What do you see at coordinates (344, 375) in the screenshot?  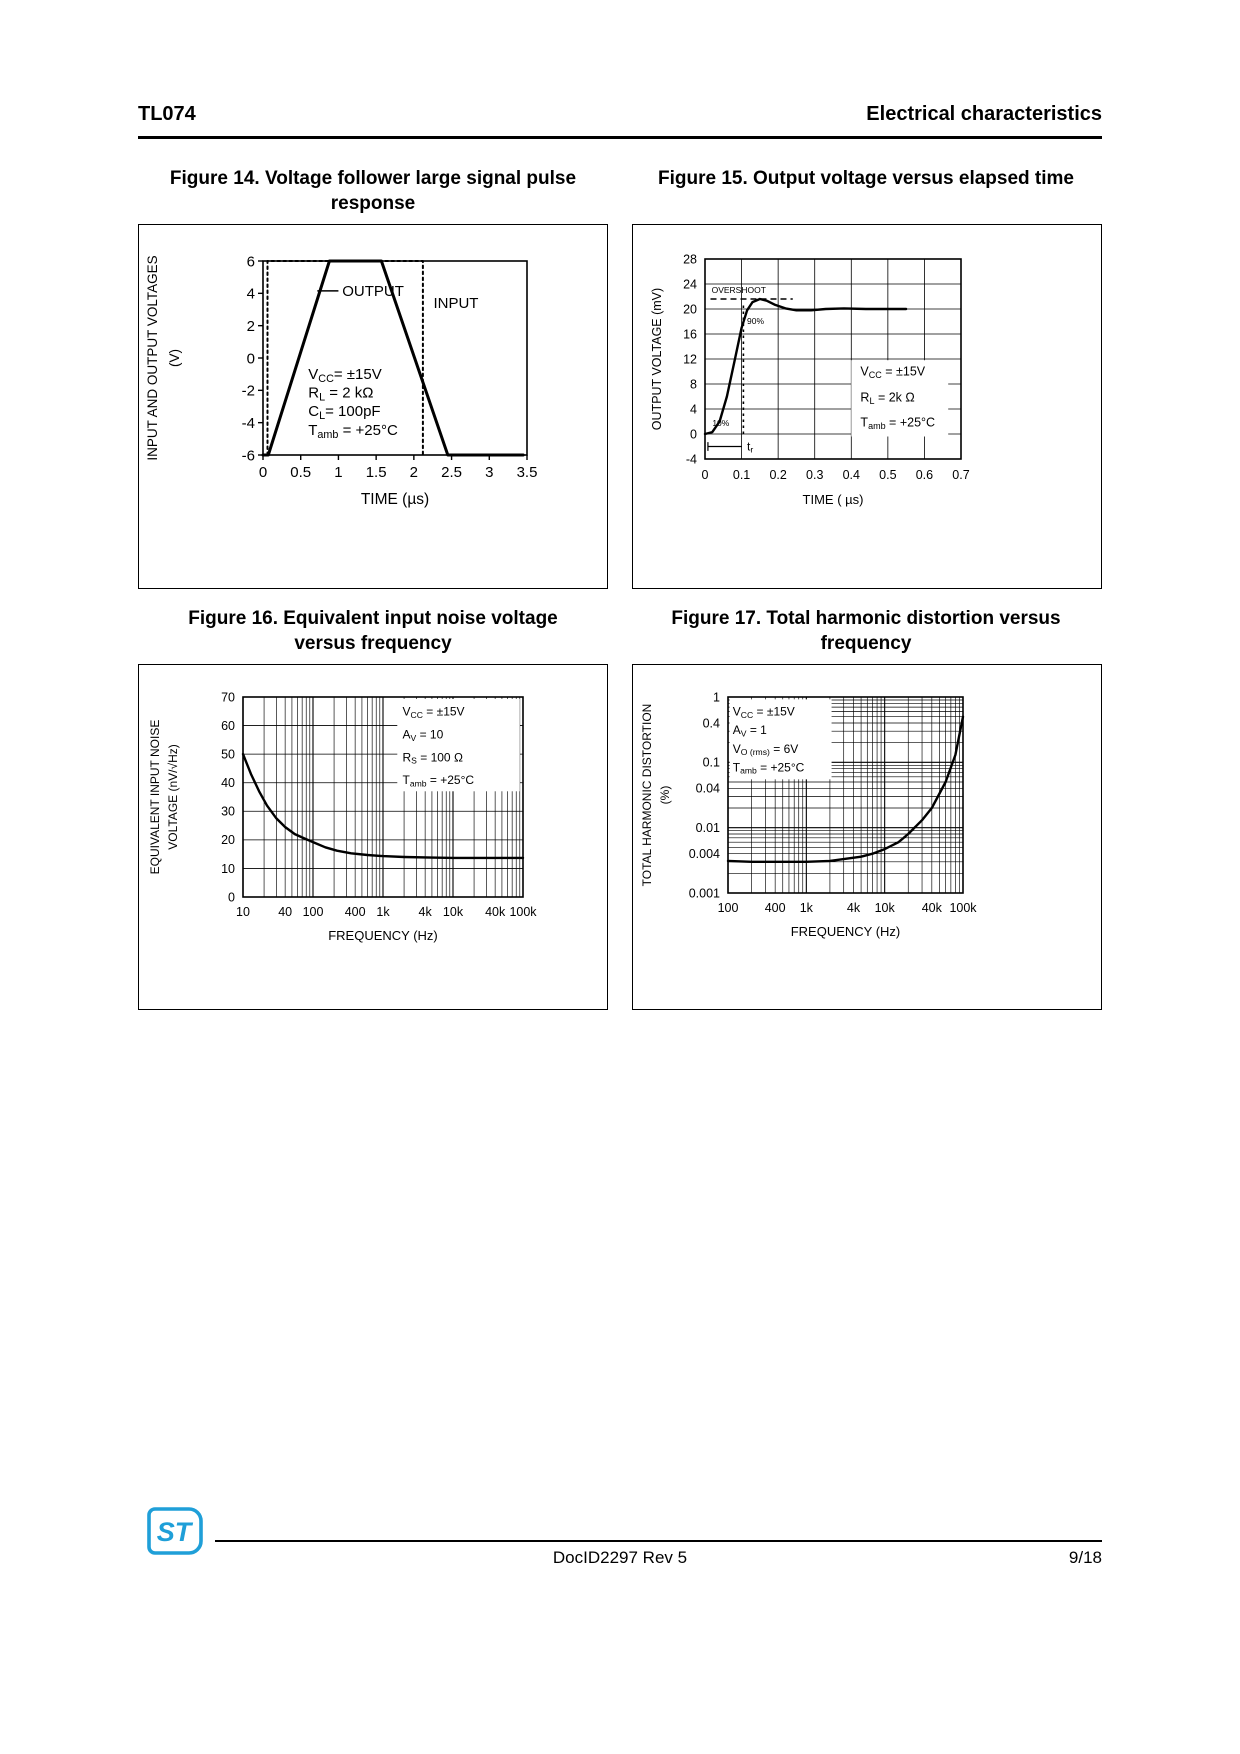 I see `svg-text: VCC= ±15V` at bounding box center [344, 375].